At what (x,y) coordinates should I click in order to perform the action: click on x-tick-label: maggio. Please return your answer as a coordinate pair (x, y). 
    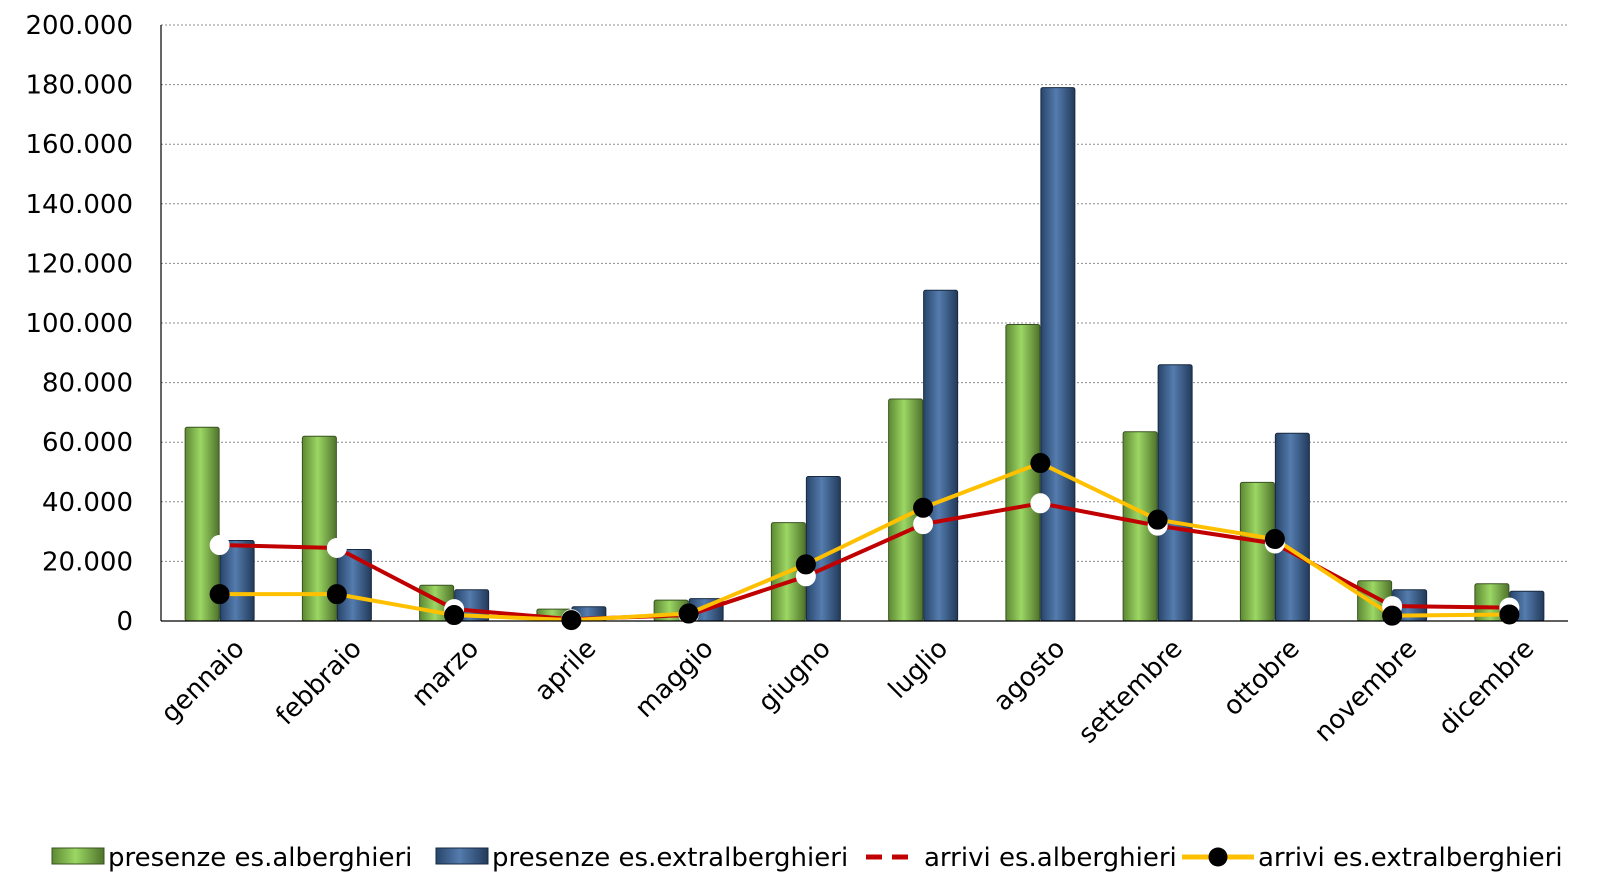
    Looking at the image, I should click on (674, 679).